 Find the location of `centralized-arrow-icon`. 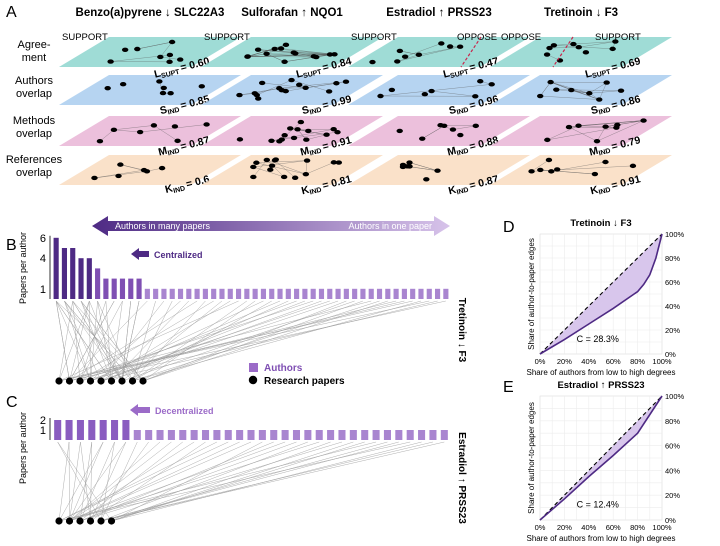

centralized-arrow-icon is located at coordinates (140, 254).